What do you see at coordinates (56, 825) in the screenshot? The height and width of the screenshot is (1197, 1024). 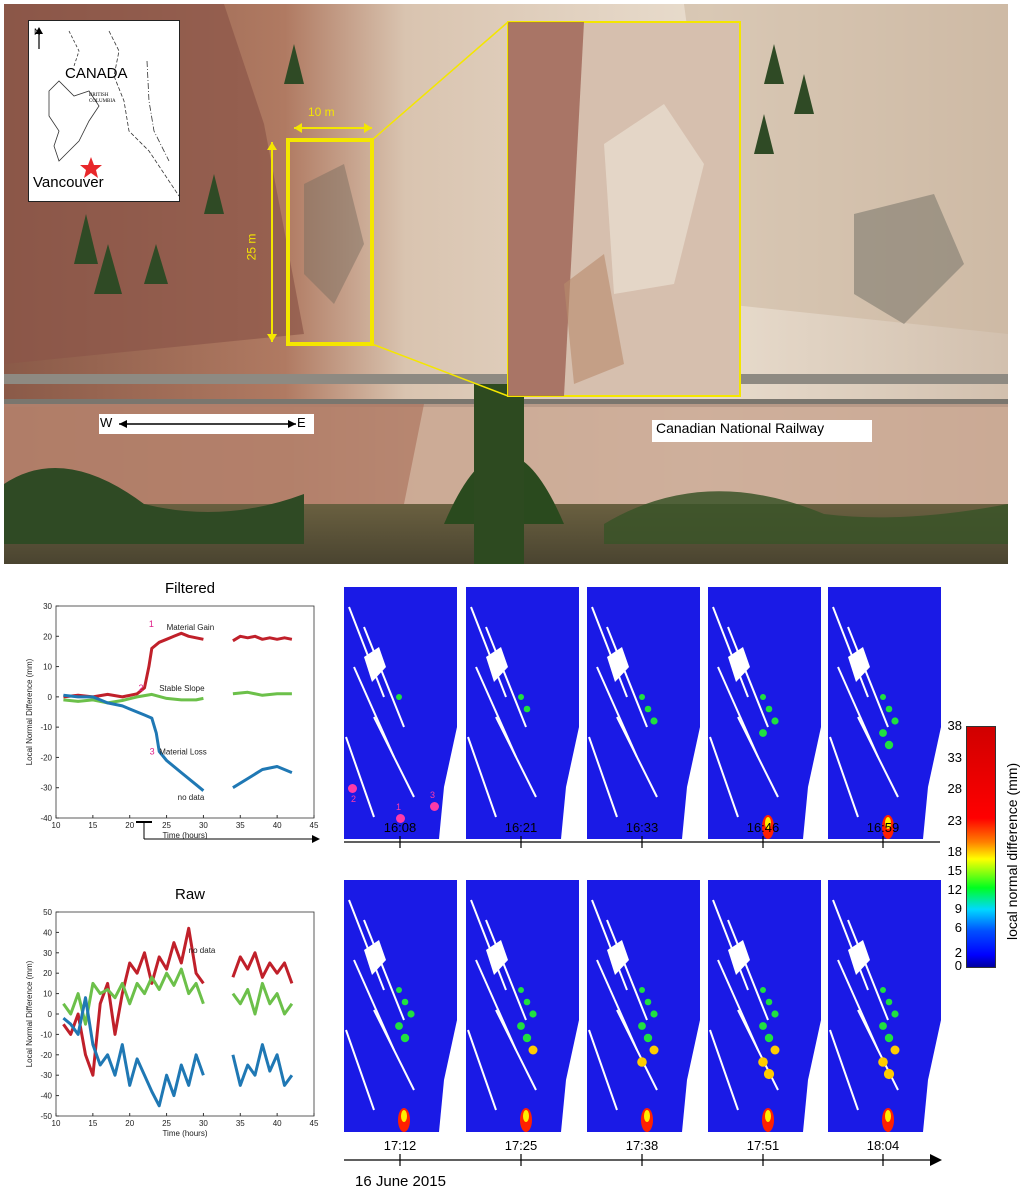 I see `x-tick-label: 10` at bounding box center [56, 825].